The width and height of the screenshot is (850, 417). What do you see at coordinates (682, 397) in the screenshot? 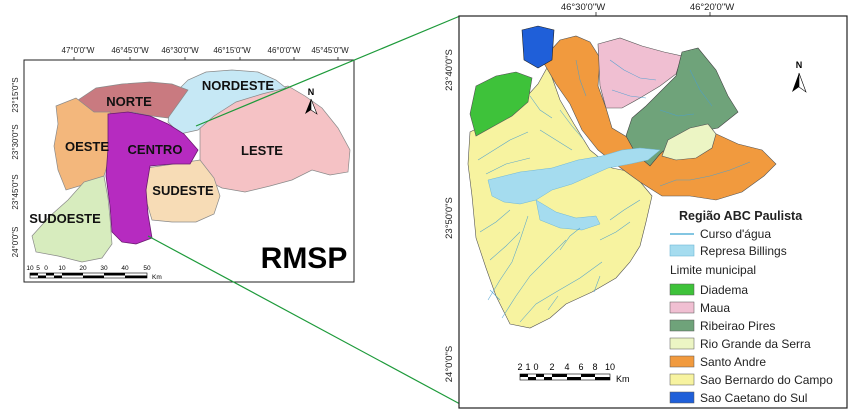
I see `legend-sao-caetano-swatch` at bounding box center [682, 397].